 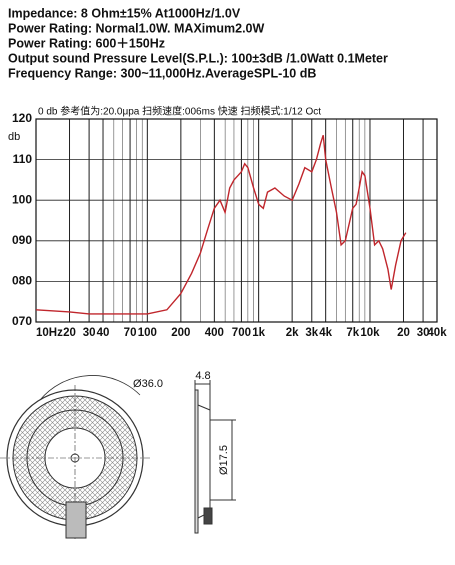 I want to click on x-tick-label: 3k, so click(x=311, y=333).